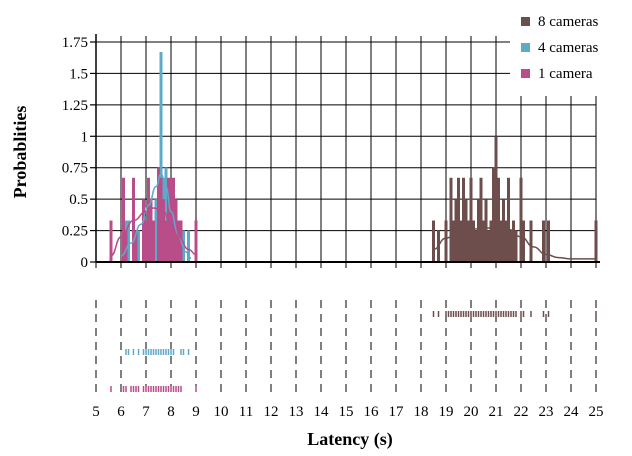 The width and height of the screenshot is (632, 456). I want to click on x-tick-labels: 5 6 7 8 9 10 11 12 13 14 15 16 17 18 19 20 21 22 23 24 25, so click(347, 412).